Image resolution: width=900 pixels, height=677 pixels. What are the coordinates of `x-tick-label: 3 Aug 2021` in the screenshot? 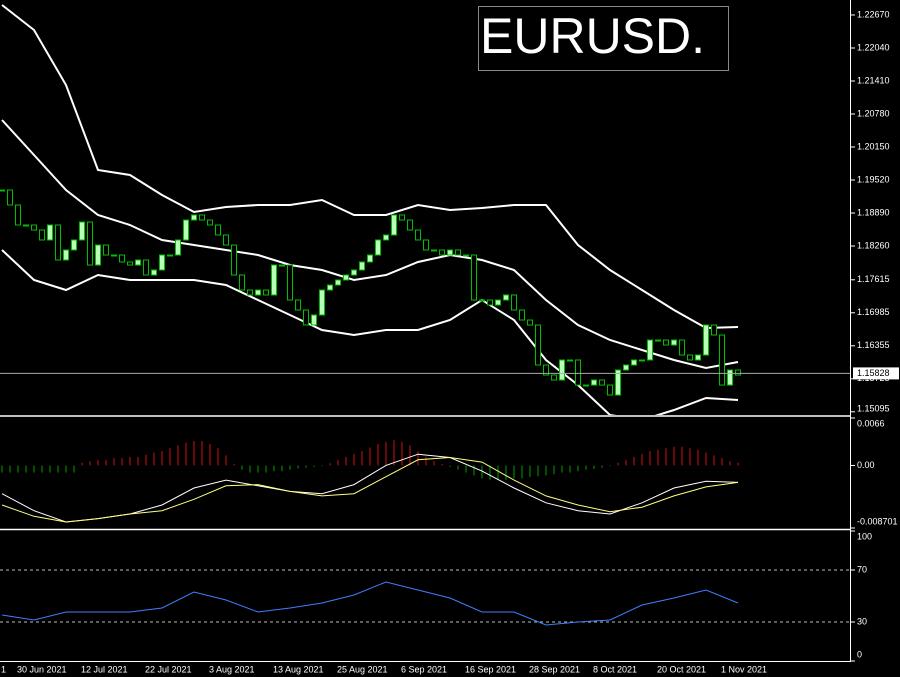 It's located at (232, 669).